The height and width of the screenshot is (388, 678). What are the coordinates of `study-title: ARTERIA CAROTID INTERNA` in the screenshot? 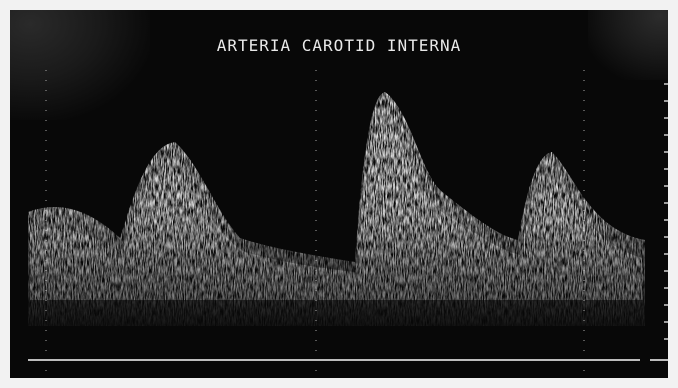 It's located at (339, 45).